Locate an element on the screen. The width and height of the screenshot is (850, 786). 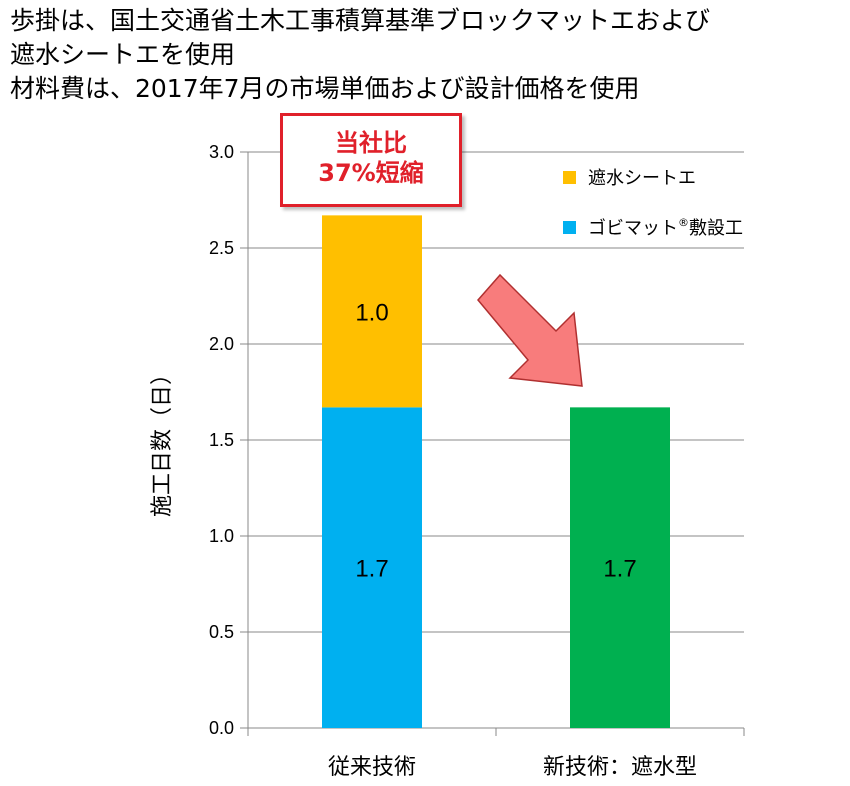
y-tick-label: 1.0 is located at coordinates (221, 536).